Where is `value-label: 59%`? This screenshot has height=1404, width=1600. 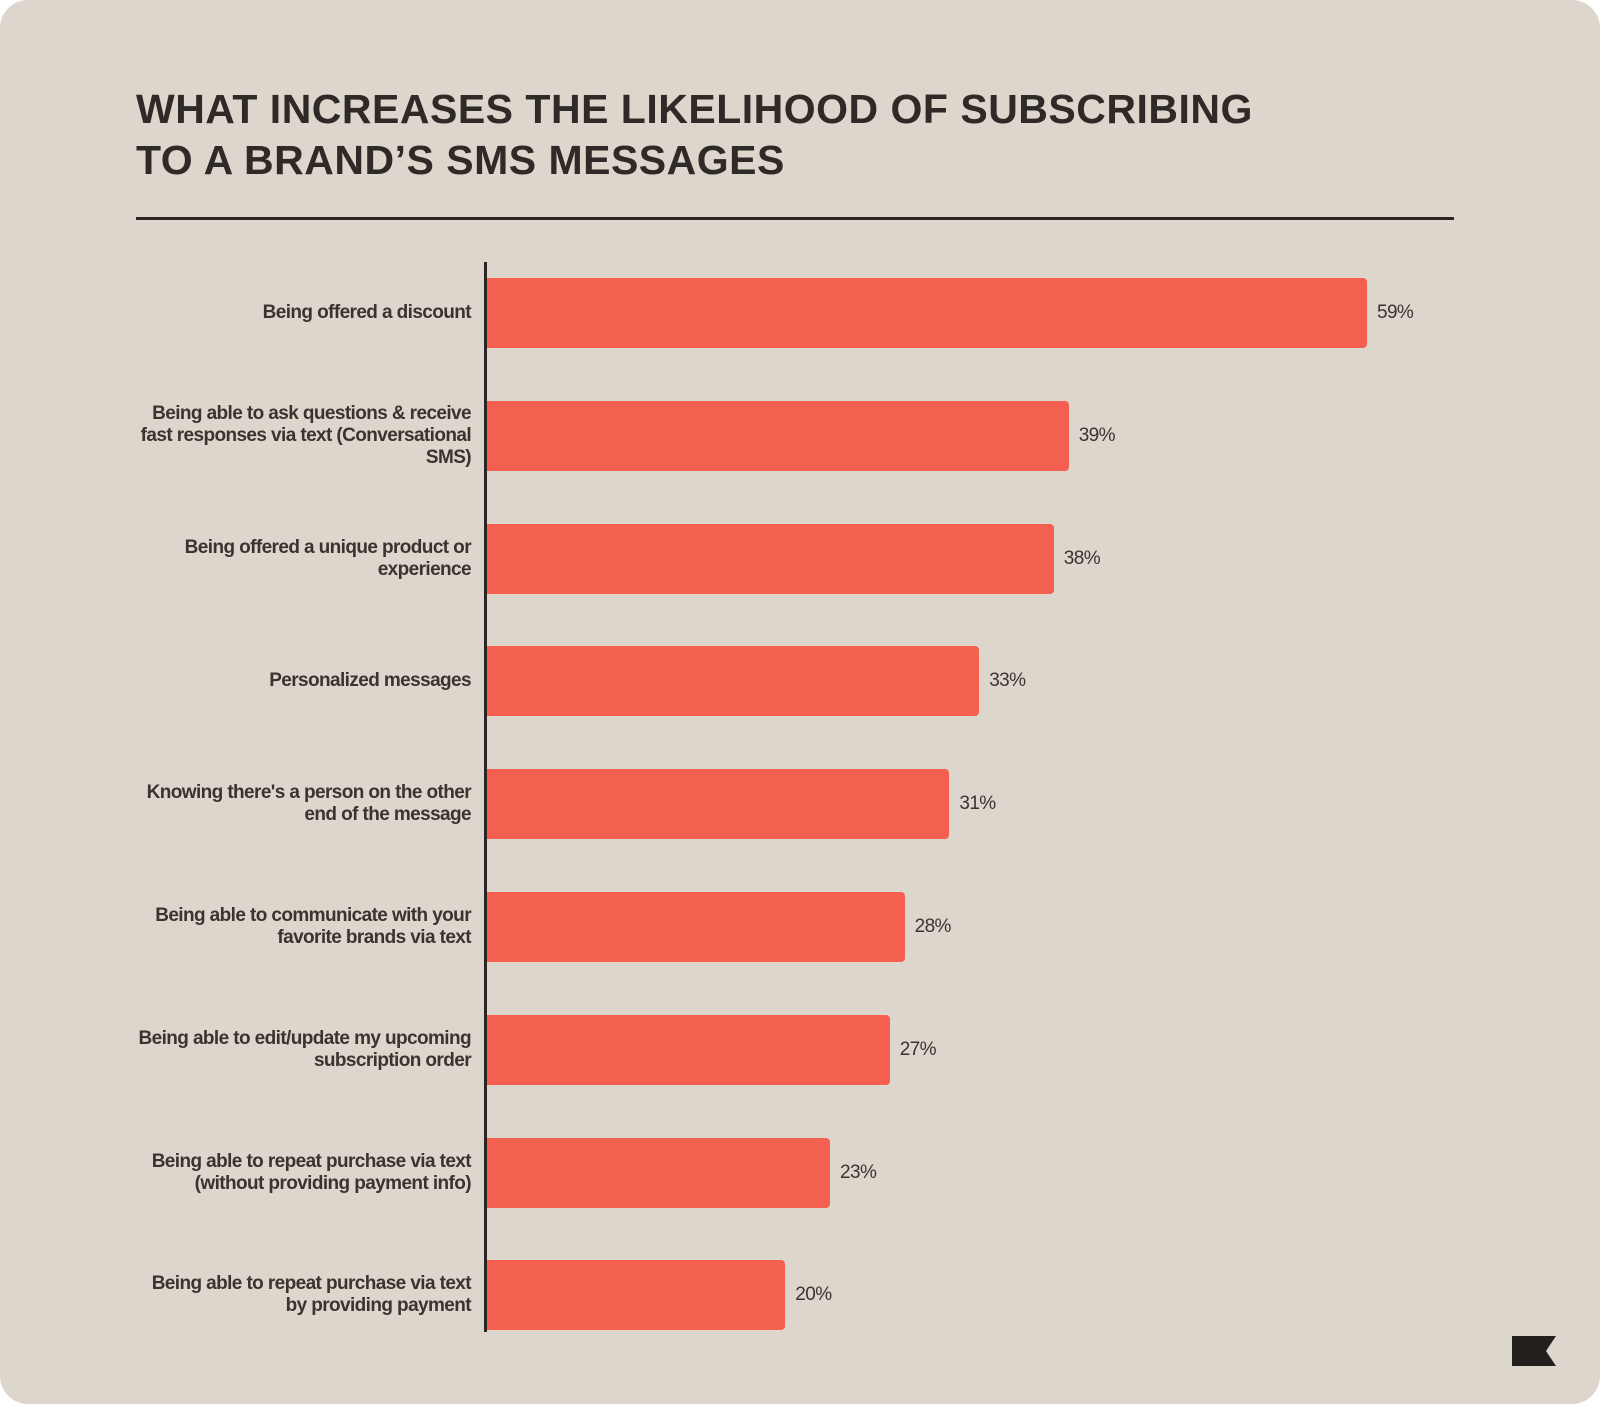
value-label: 59% is located at coordinates (1395, 312).